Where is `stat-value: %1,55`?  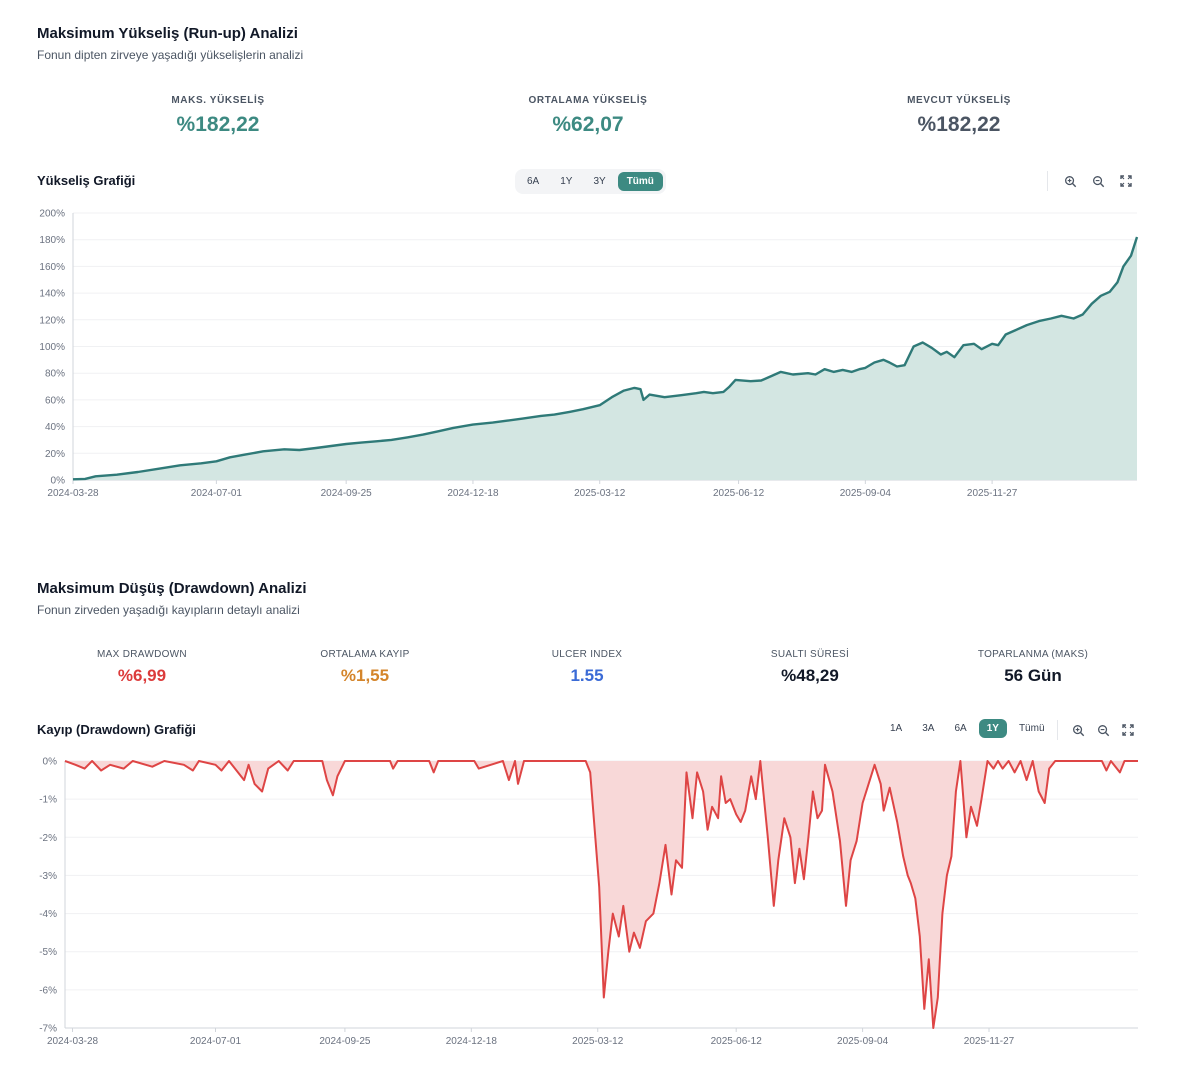
stat-value: %1,55 is located at coordinates (365, 675).